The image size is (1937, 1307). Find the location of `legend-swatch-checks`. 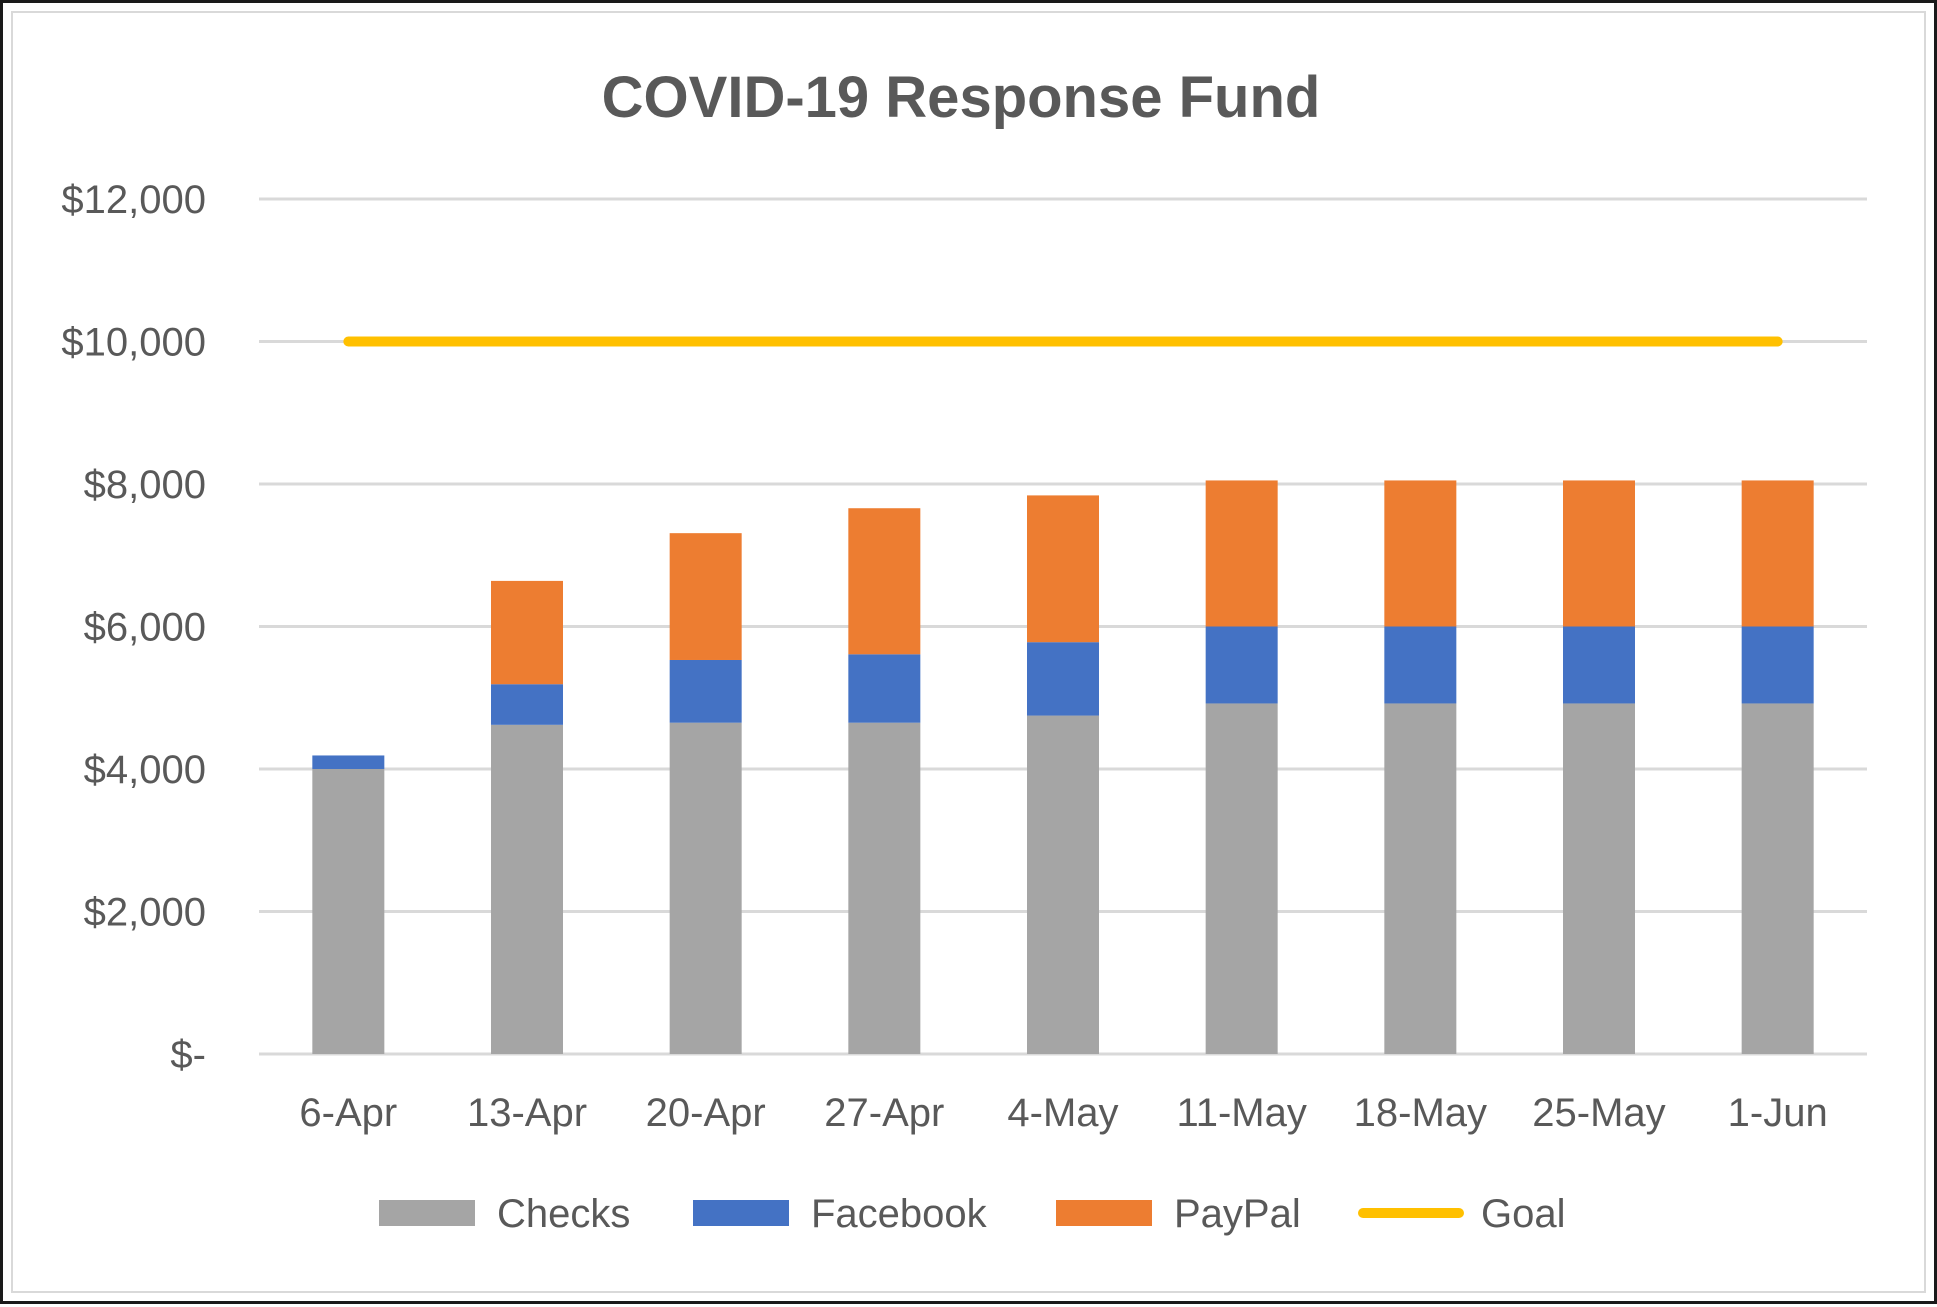

legend-swatch-checks is located at coordinates (427, 1213).